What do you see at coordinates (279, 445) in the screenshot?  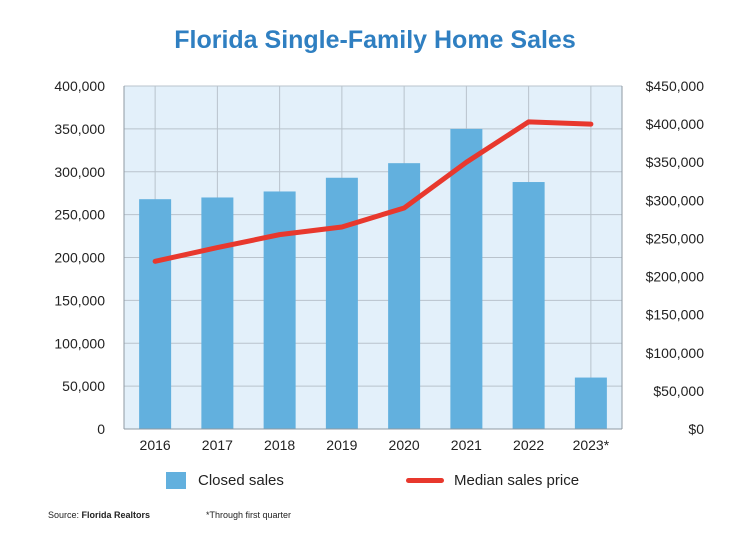 I see `x-tick-label: 2018` at bounding box center [279, 445].